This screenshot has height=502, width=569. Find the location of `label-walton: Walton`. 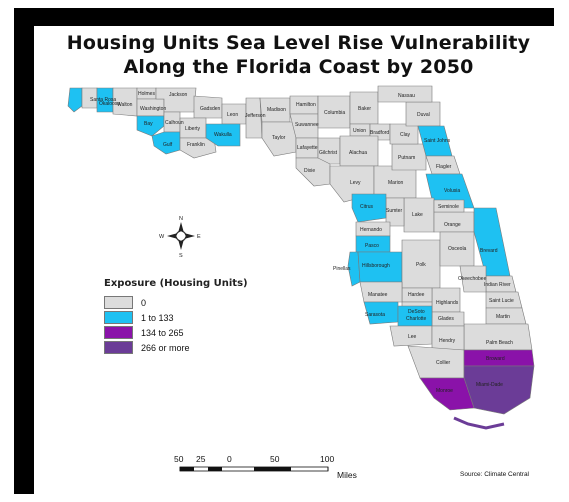

label-walton: Walton is located at coordinates (125, 105).